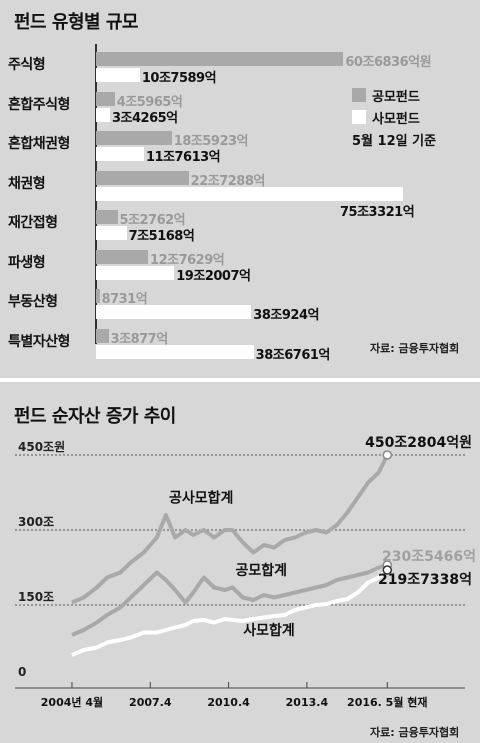 This screenshot has height=743, width=480. Describe the element at coordinates (39, 144) in the screenshot. I see `category-label: 혼합채권형` at that location.